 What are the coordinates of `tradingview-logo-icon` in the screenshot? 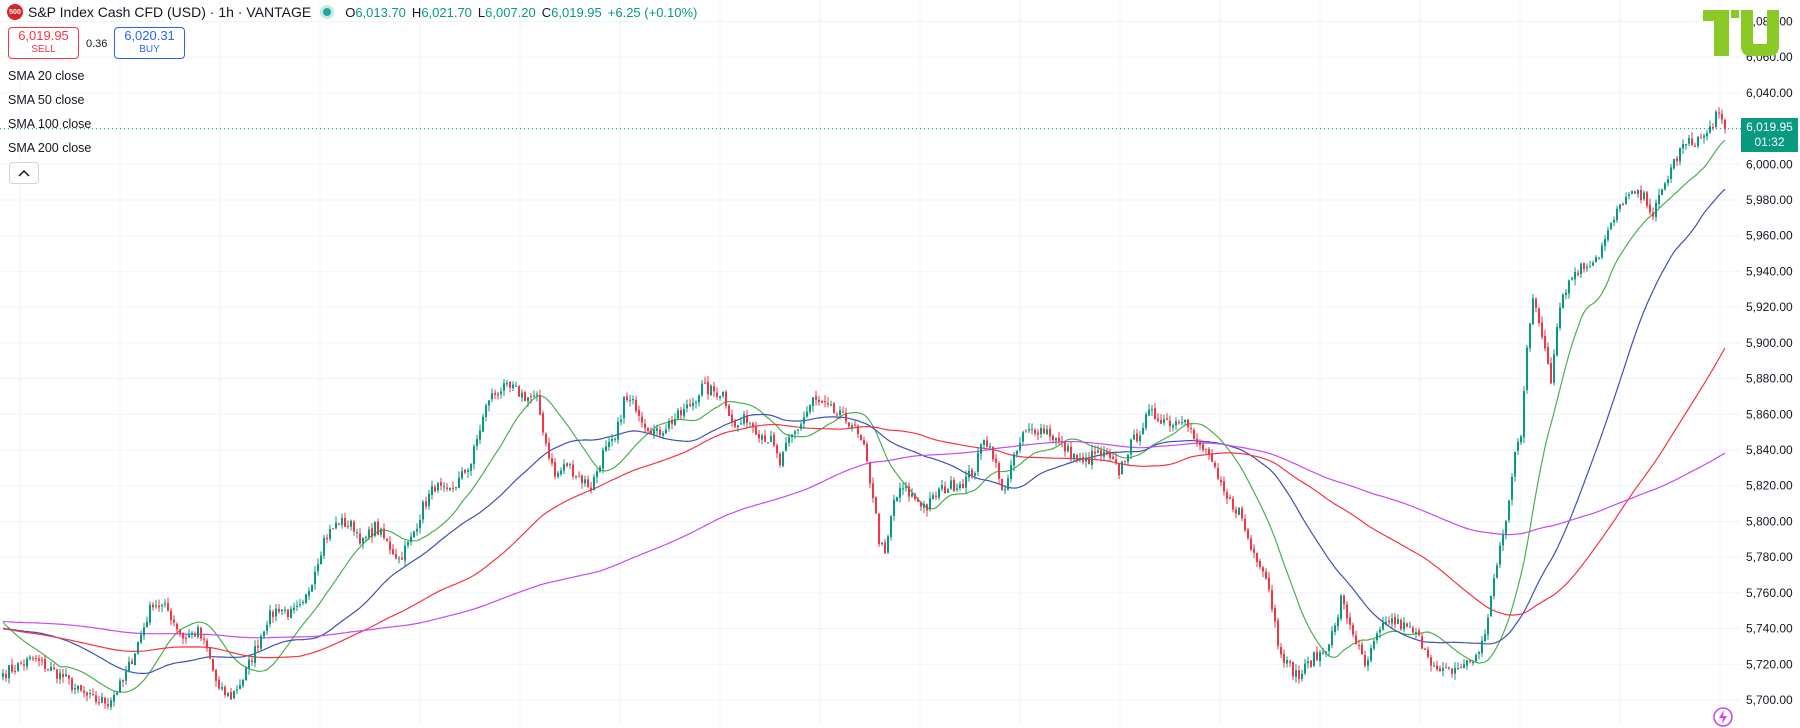 It's located at (1741, 33).